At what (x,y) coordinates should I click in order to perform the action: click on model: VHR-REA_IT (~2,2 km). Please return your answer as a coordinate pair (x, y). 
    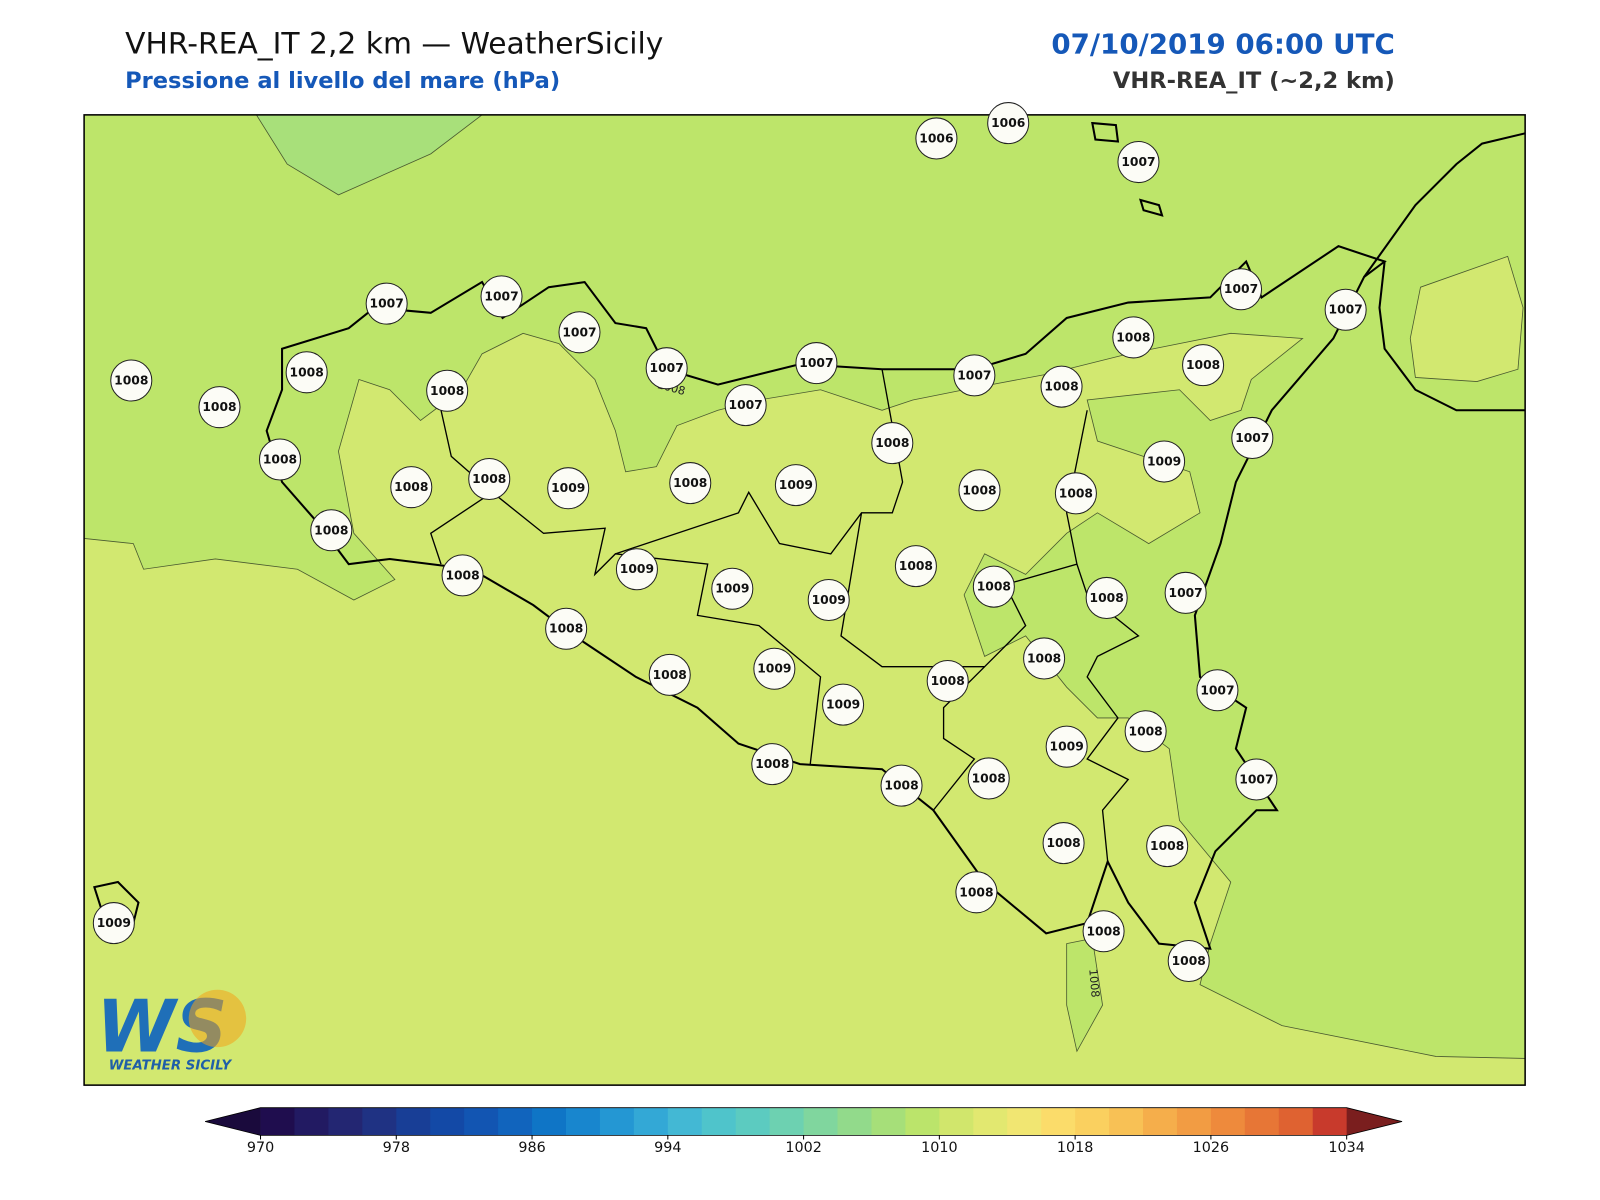
    Looking at the image, I should click on (1254, 81).